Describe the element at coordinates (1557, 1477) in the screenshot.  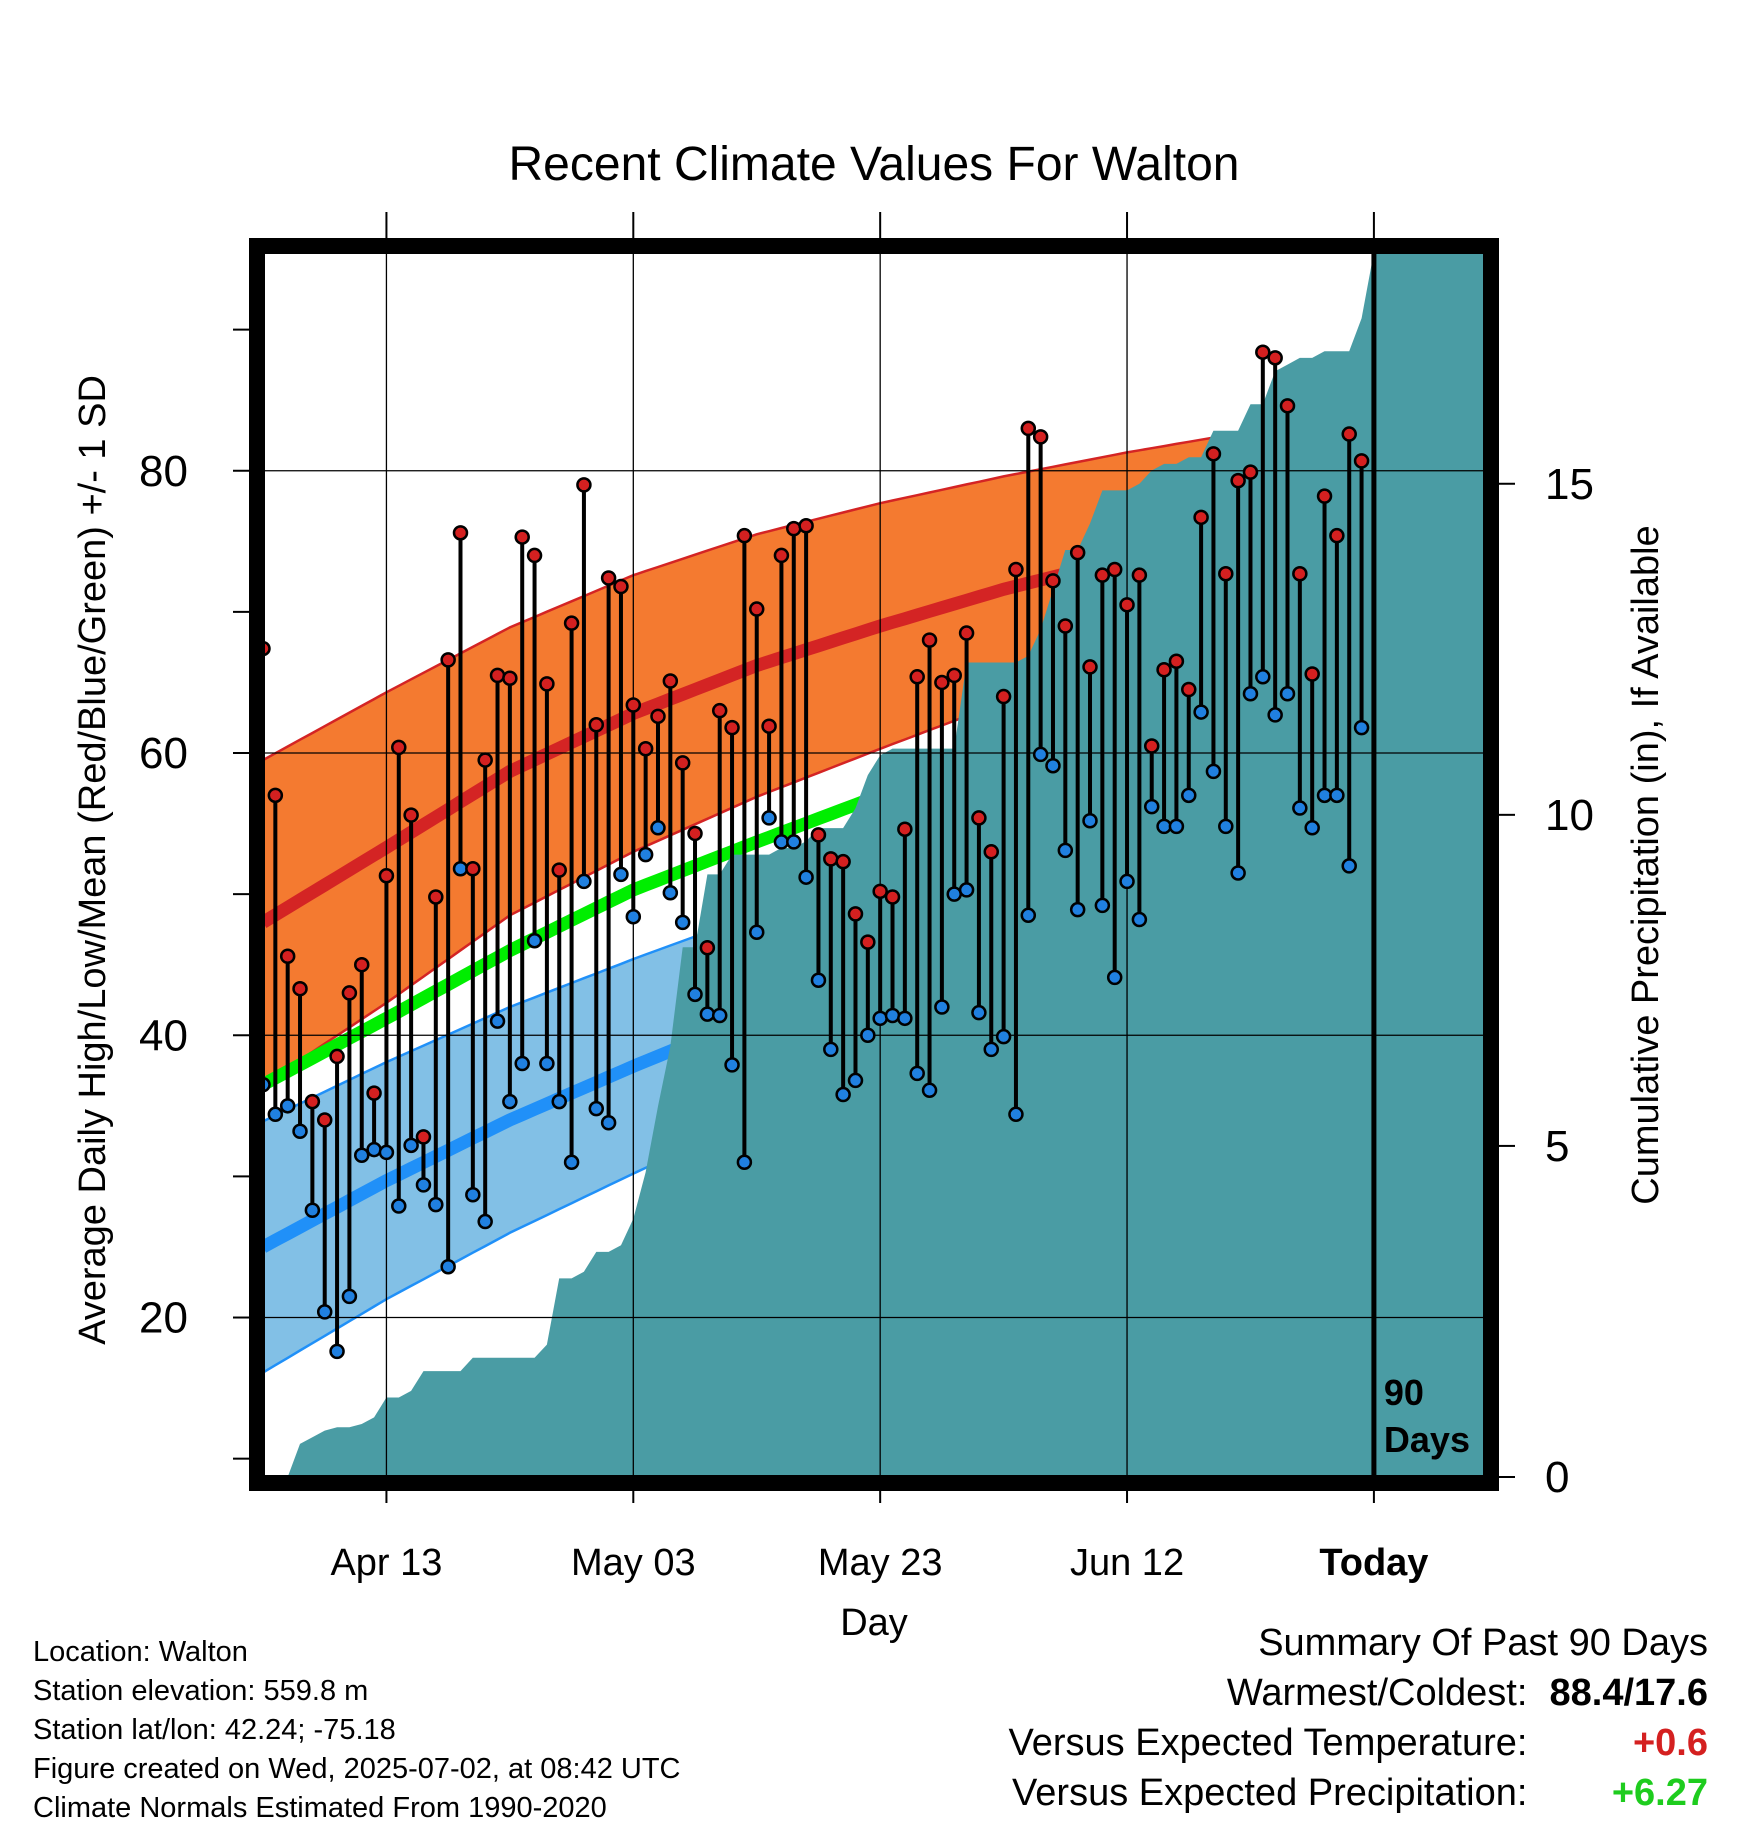
I see `y-right-tick-label: 0` at that location.